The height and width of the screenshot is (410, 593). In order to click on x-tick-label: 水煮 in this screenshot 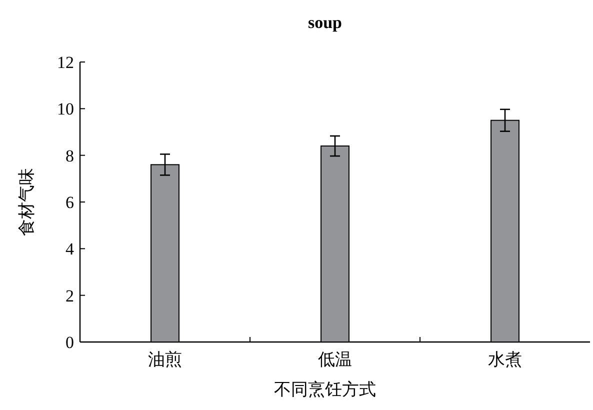, I will do `click(505, 359)`.